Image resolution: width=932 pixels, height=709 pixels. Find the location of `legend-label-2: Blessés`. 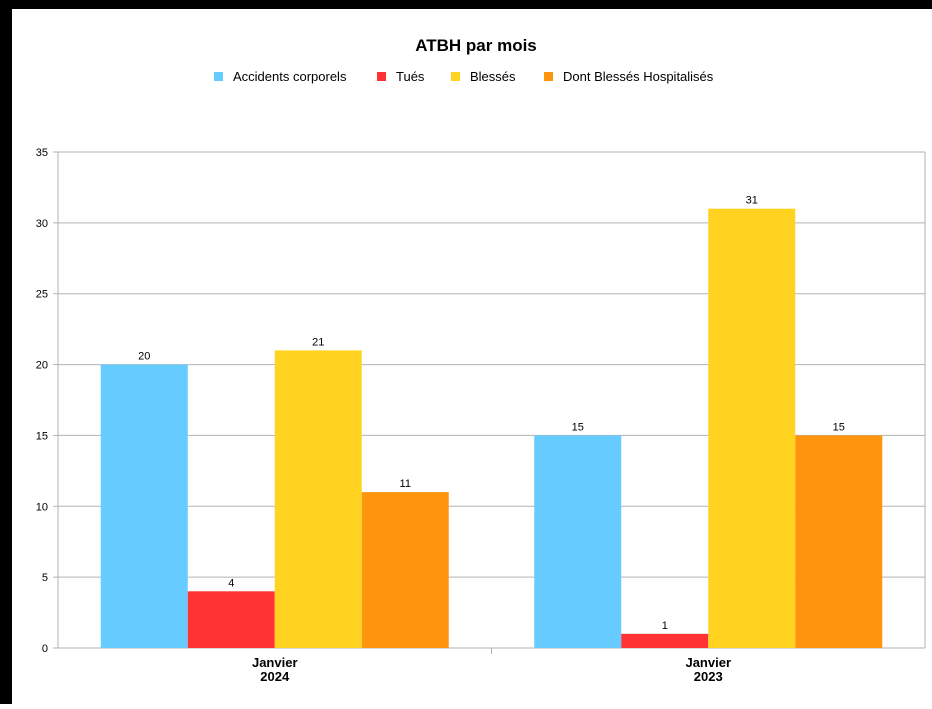

legend-label-2: Blessés is located at coordinates (493, 76).